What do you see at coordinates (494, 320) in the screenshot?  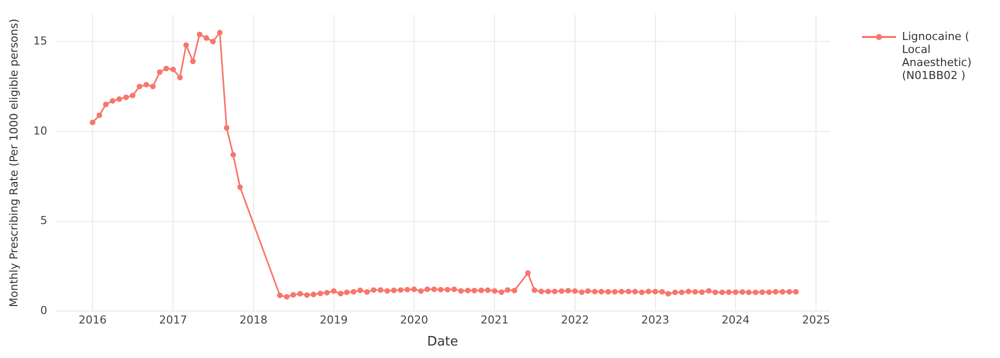 I see `x-tick-label: 2021` at bounding box center [494, 320].